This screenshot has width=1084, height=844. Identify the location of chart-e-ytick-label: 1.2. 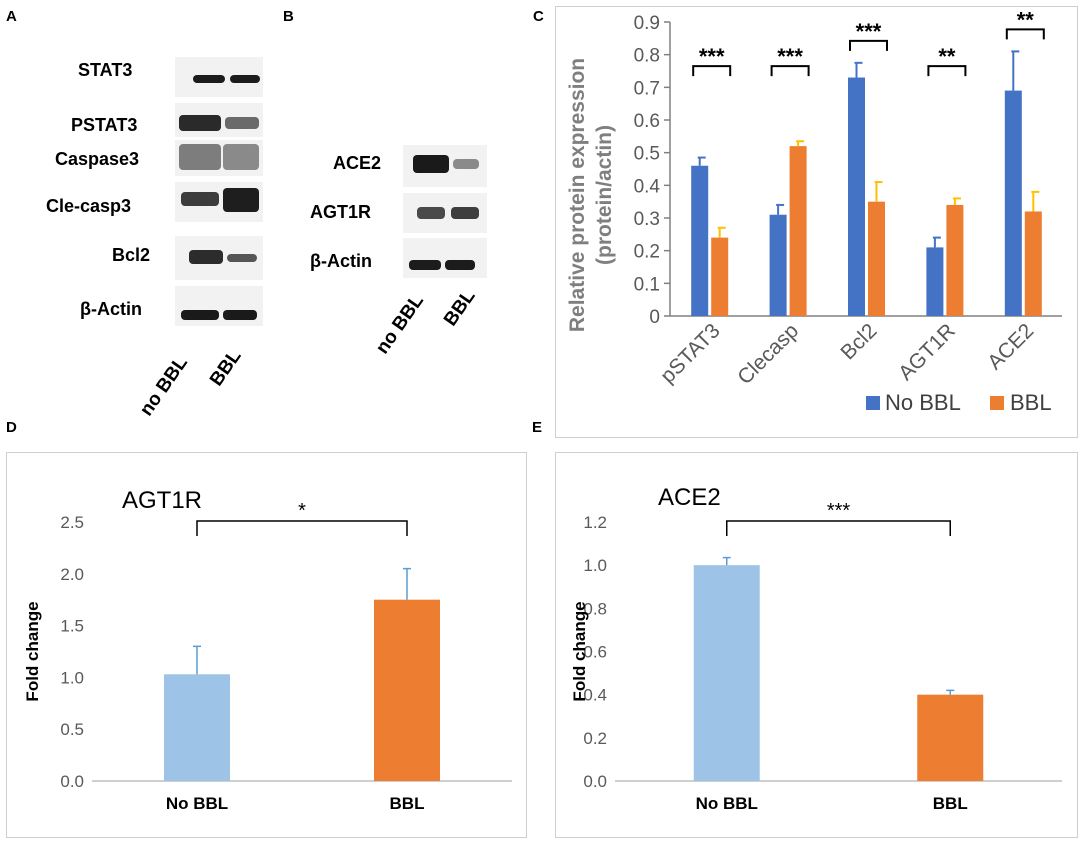
(595, 522).